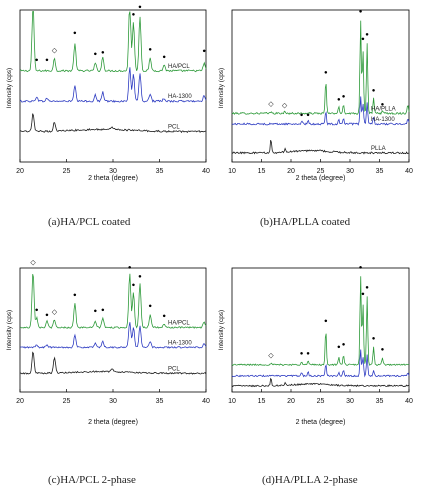  Describe the element at coordinates (378, 149) in the screenshot. I see `series-label: PLLA` at that location.